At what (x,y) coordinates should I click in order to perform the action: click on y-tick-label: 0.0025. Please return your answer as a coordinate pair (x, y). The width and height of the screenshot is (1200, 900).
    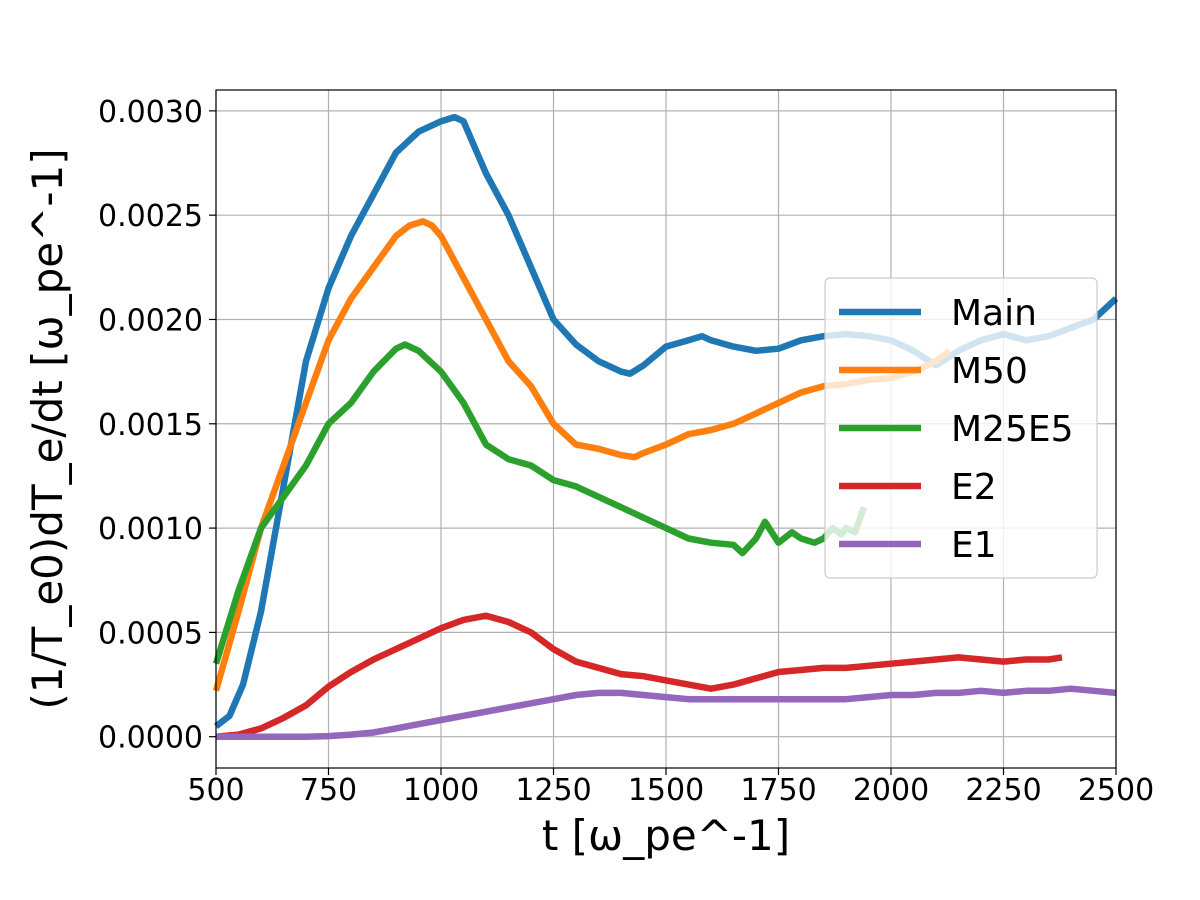
    Looking at the image, I should click on (150, 216).